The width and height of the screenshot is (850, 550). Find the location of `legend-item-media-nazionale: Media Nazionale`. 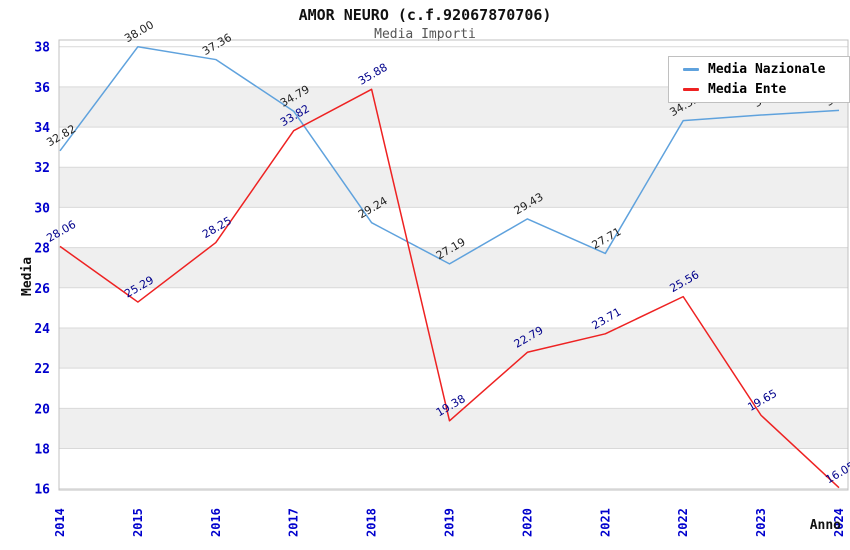

legend-item-media-nazionale: Media Nazionale is located at coordinates (766, 69).